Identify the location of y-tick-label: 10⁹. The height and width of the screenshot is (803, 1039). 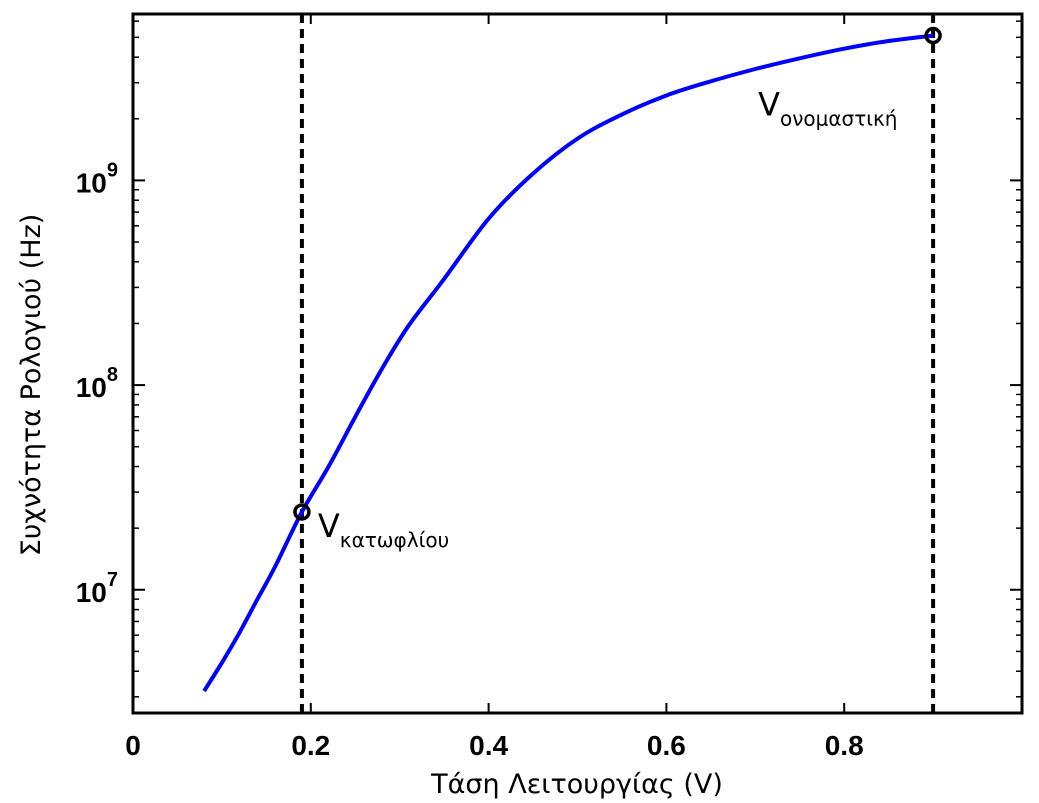
(97, 178).